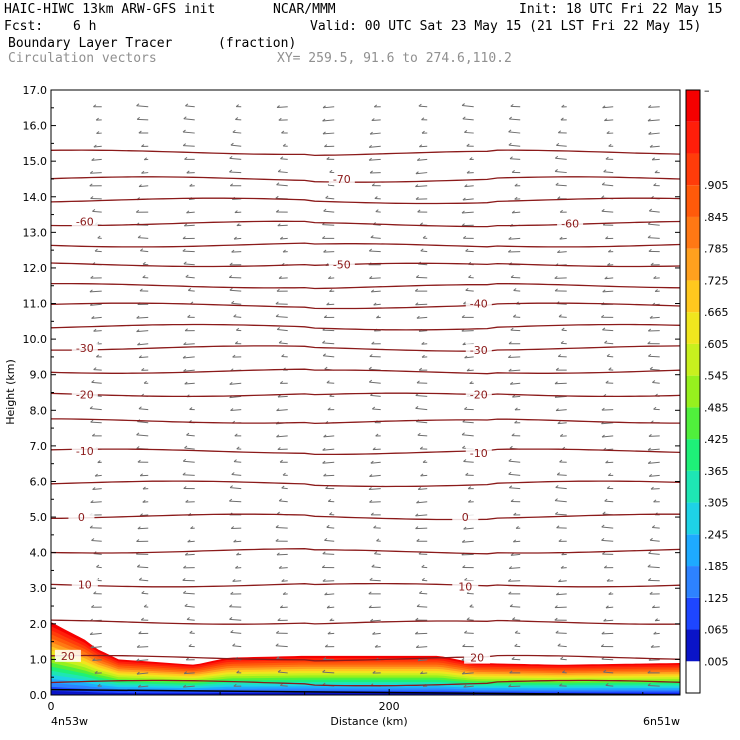  I want to click on colorbar-label: .605, so click(716, 344).